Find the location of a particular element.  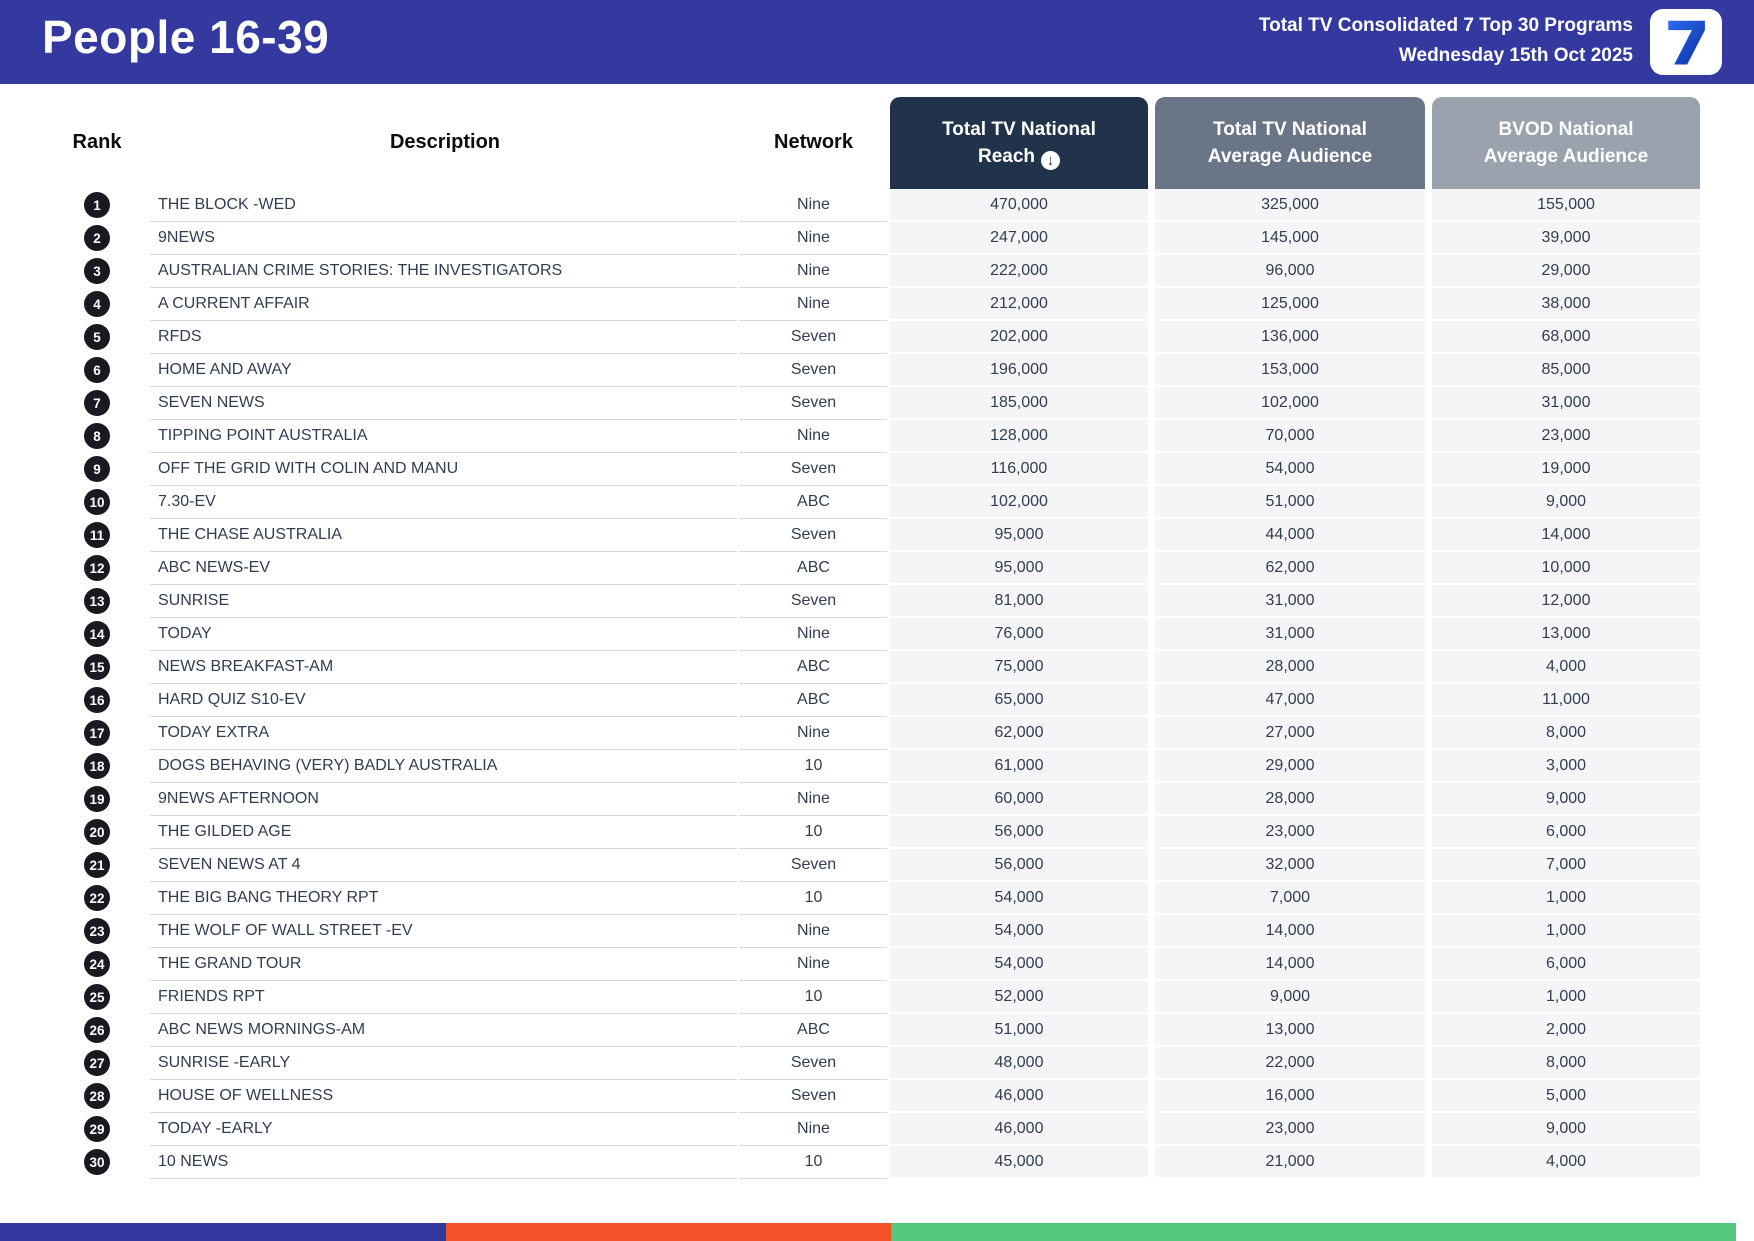

page-title: People 16-39 is located at coordinates (186, 37).